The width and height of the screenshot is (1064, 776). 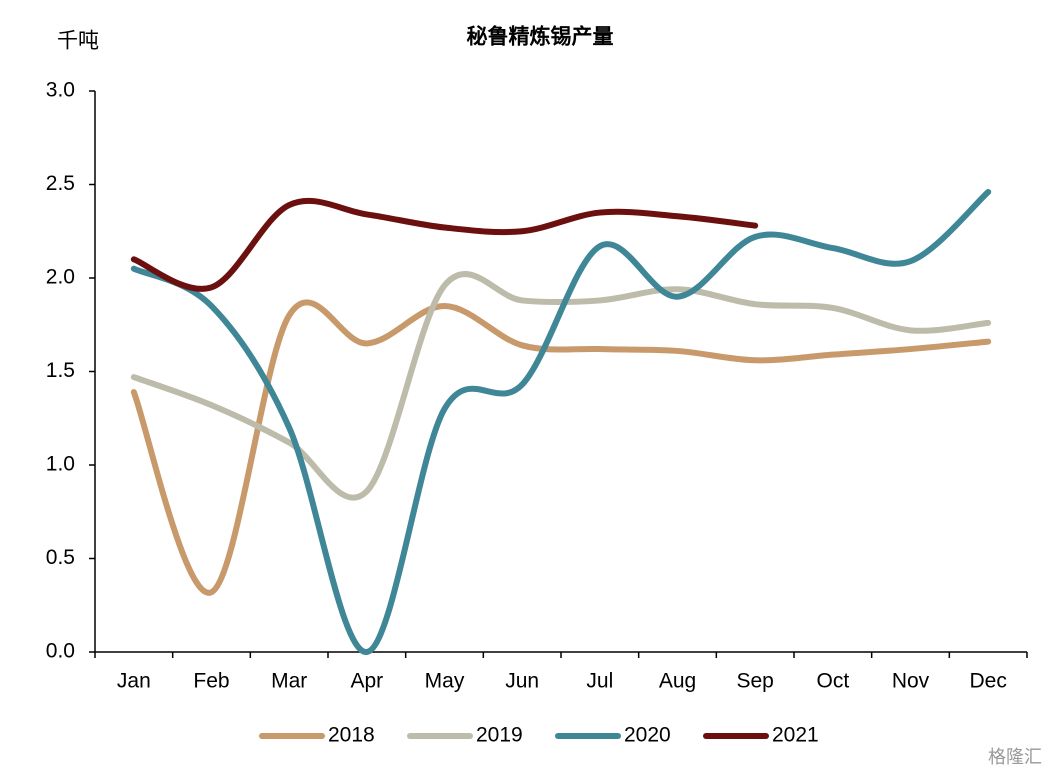 I want to click on series-line, so click(x=444, y=245).